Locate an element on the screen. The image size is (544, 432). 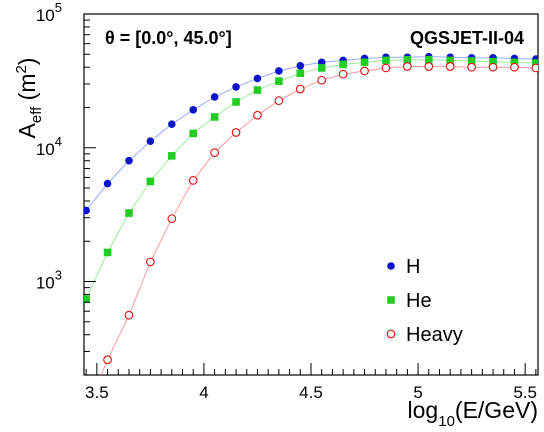
legend: H He Heavy is located at coordinates (424, 301).